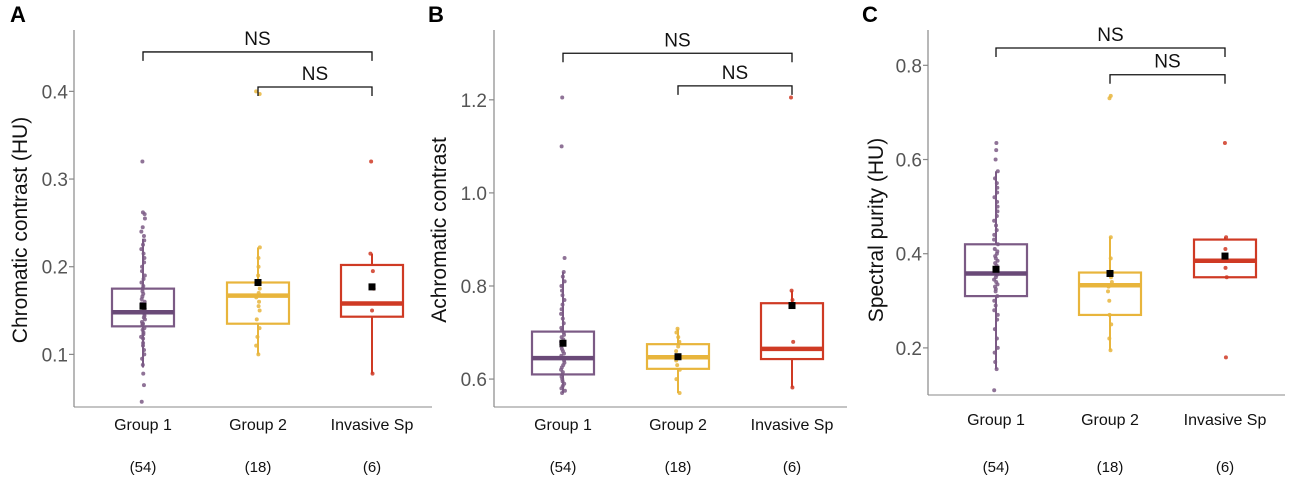  What do you see at coordinates (1116, 420) in the screenshot?
I see `x-ticks-c: Group 1 Group 2 Invasive Sp` at bounding box center [1116, 420].